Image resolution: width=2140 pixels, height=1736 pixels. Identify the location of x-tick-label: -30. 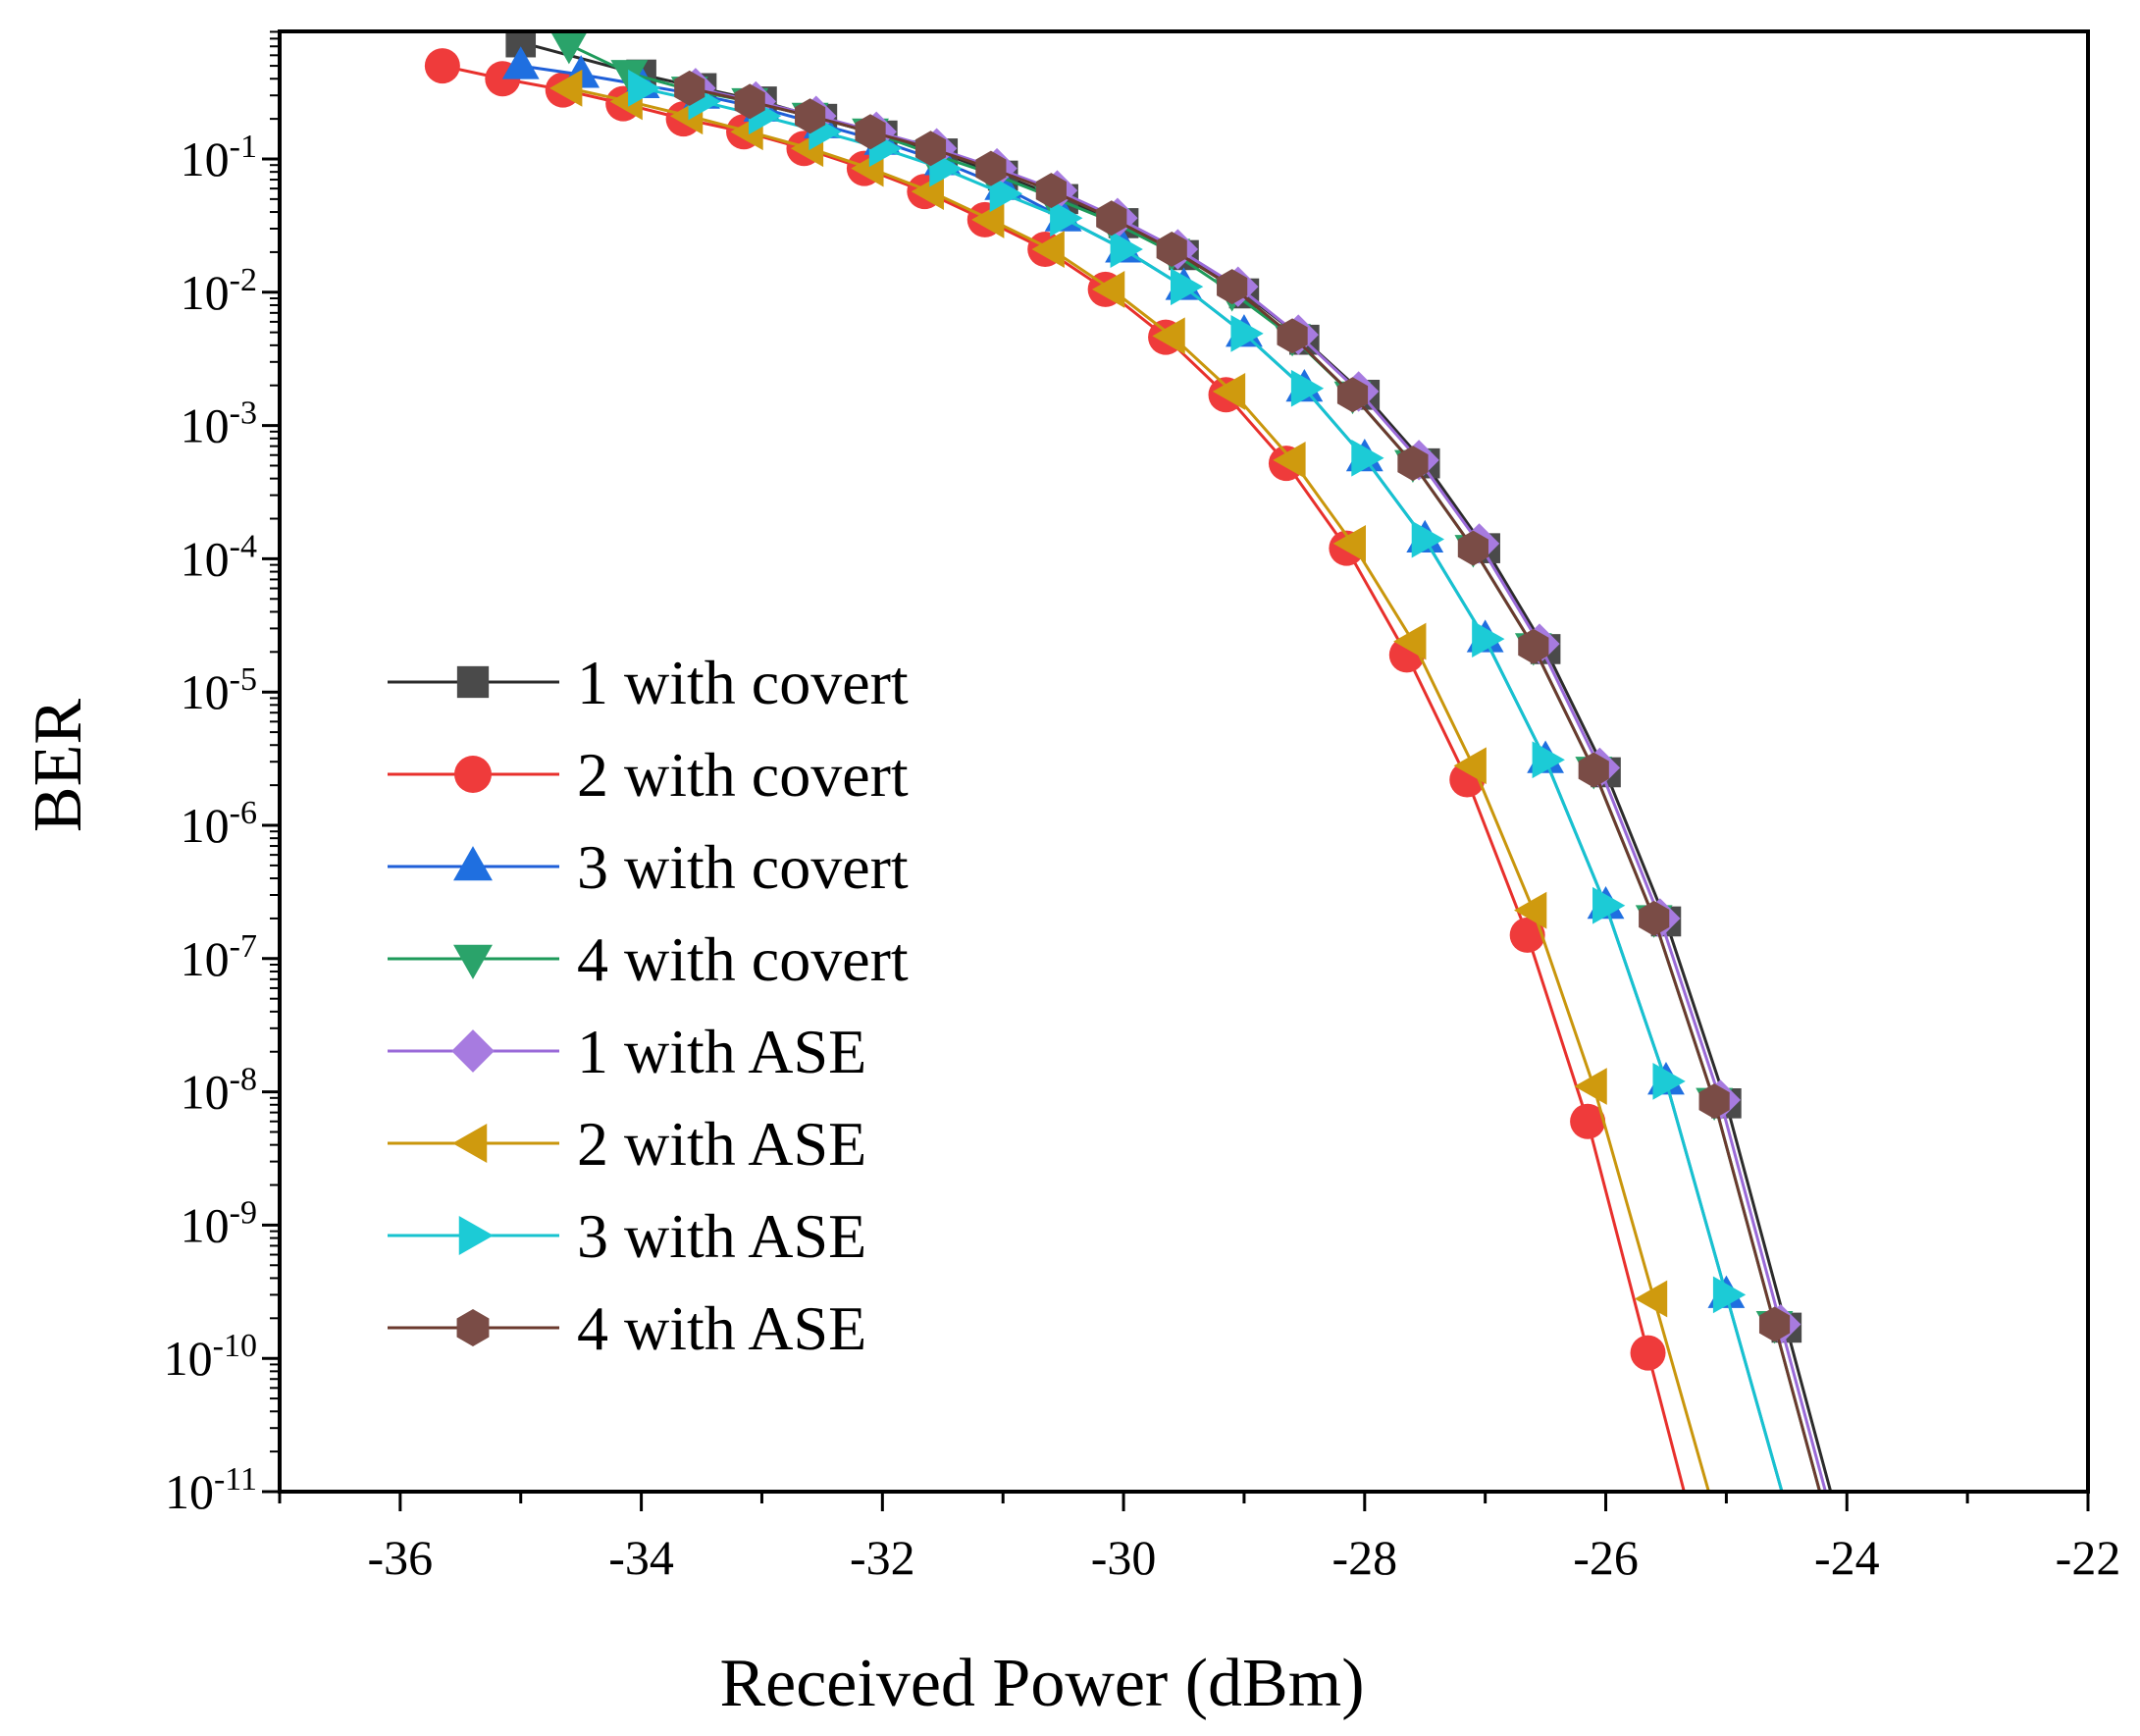
(1124, 1557).